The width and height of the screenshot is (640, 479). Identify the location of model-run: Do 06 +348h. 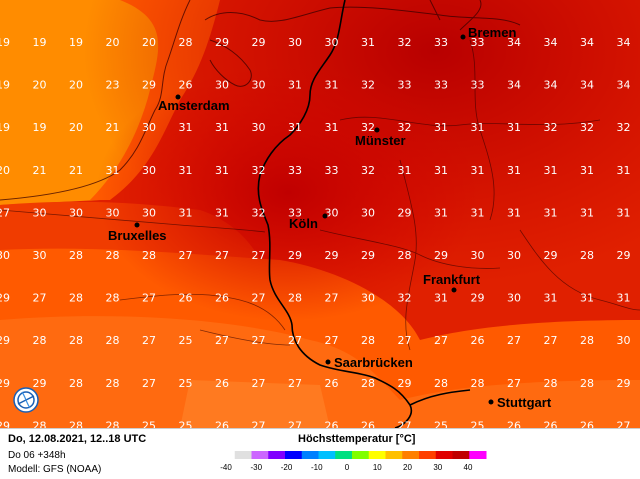
(37, 455).